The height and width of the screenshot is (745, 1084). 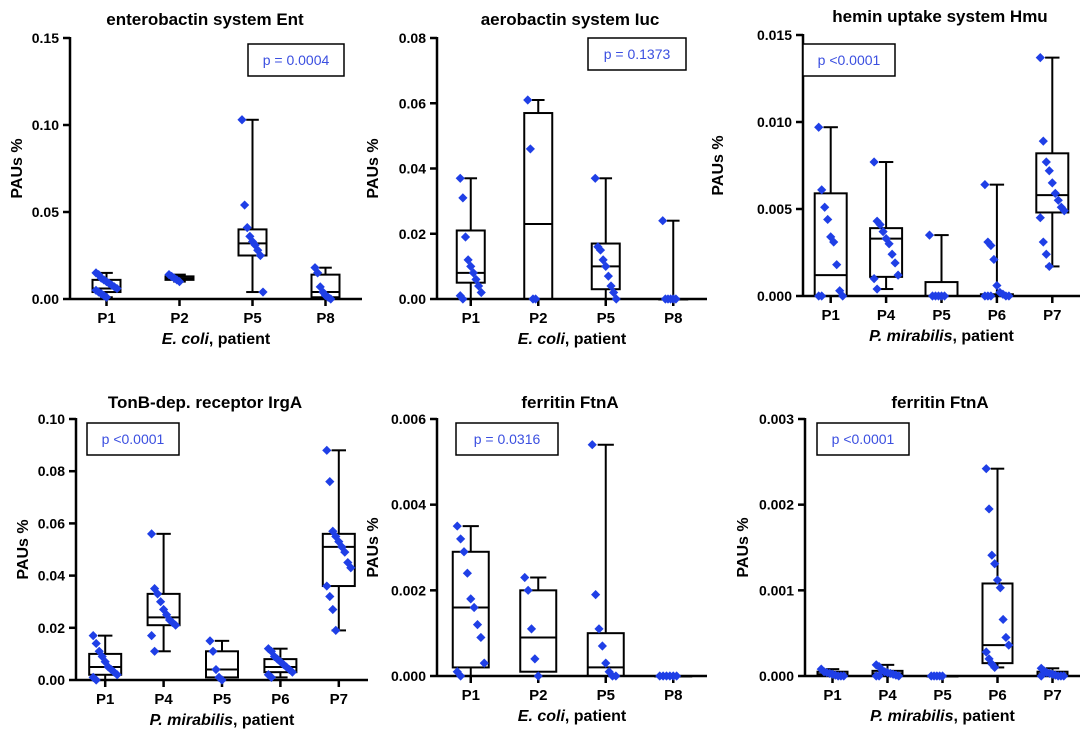 What do you see at coordinates (133, 439) in the screenshot?
I see `p-value-label: p <0.0001` at bounding box center [133, 439].